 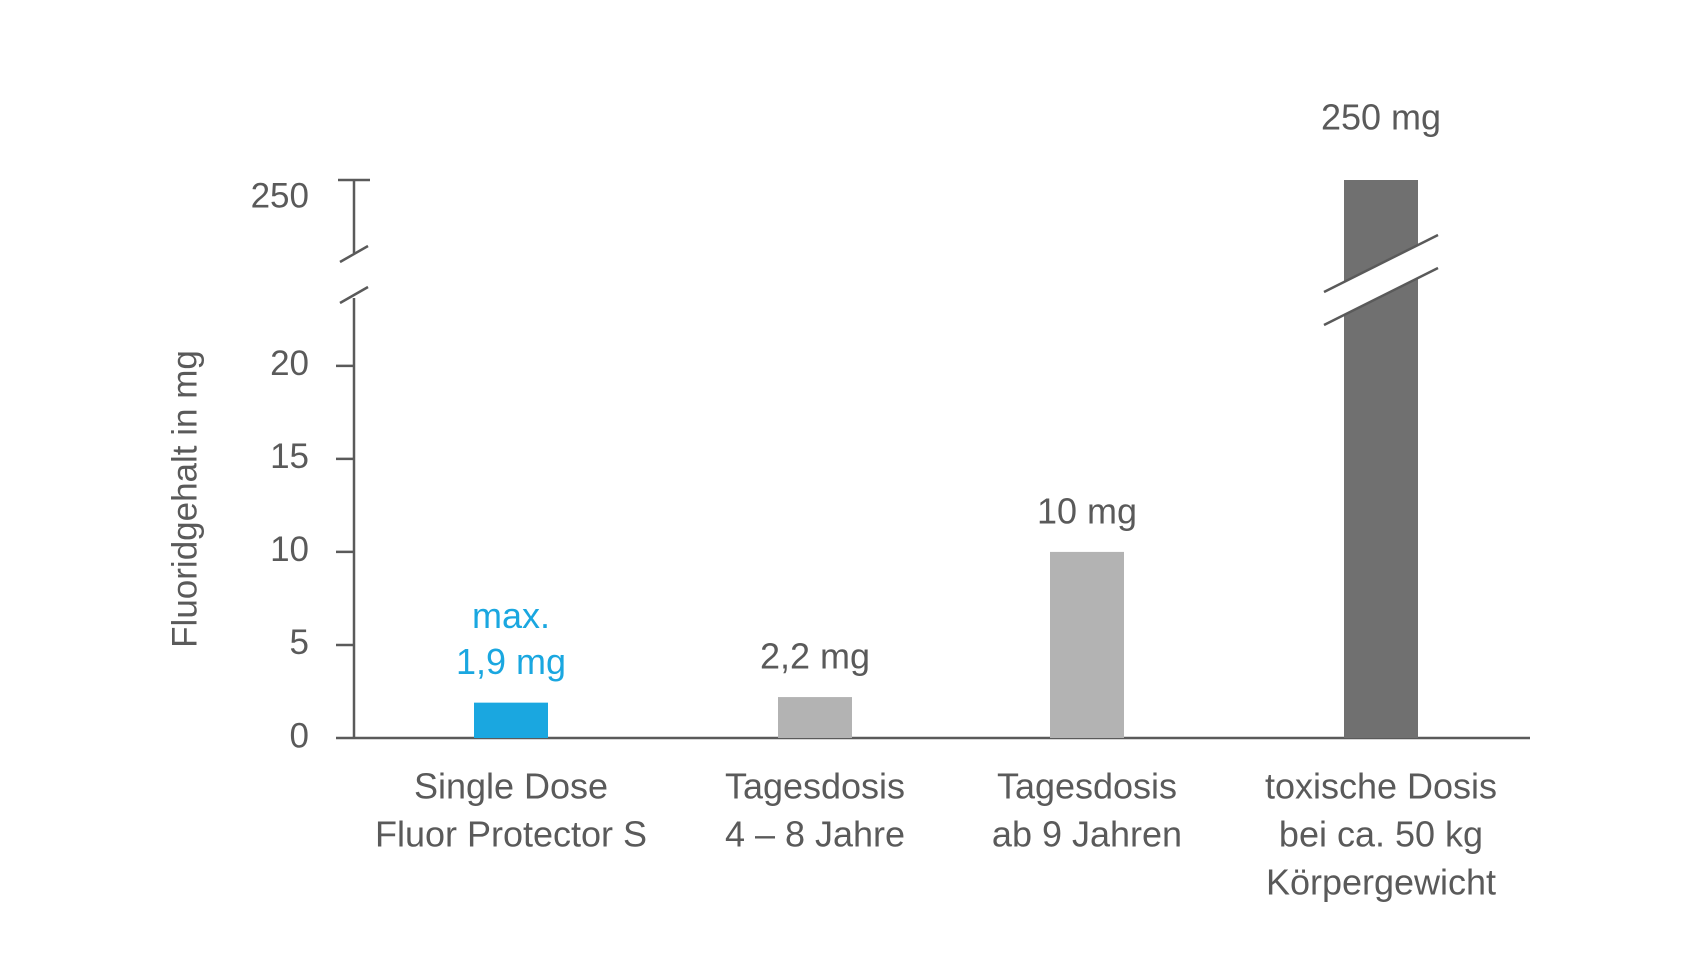 What do you see at coordinates (1381, 786) in the screenshot?
I see `x-tick-label: toxische Dosis` at bounding box center [1381, 786].